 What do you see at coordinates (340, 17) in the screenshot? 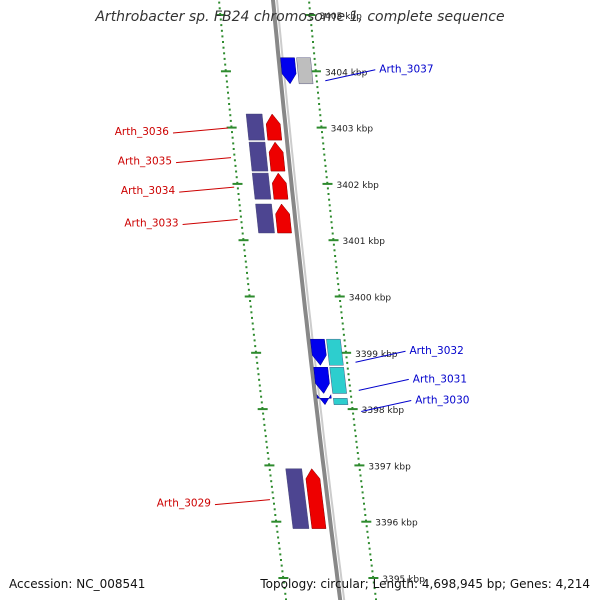
I see `tick-label: 3405 kbp` at bounding box center [340, 17].